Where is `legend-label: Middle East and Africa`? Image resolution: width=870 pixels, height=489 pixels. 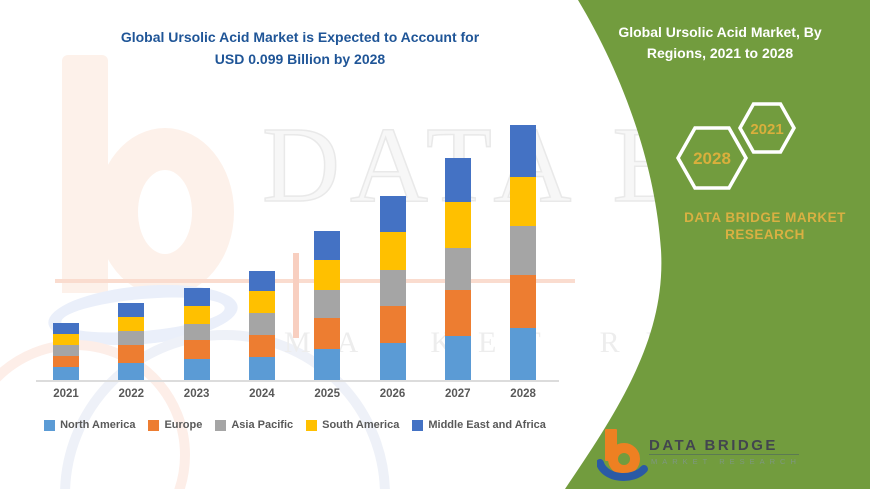
legend-label: Middle East and Africa is located at coordinates (487, 425).